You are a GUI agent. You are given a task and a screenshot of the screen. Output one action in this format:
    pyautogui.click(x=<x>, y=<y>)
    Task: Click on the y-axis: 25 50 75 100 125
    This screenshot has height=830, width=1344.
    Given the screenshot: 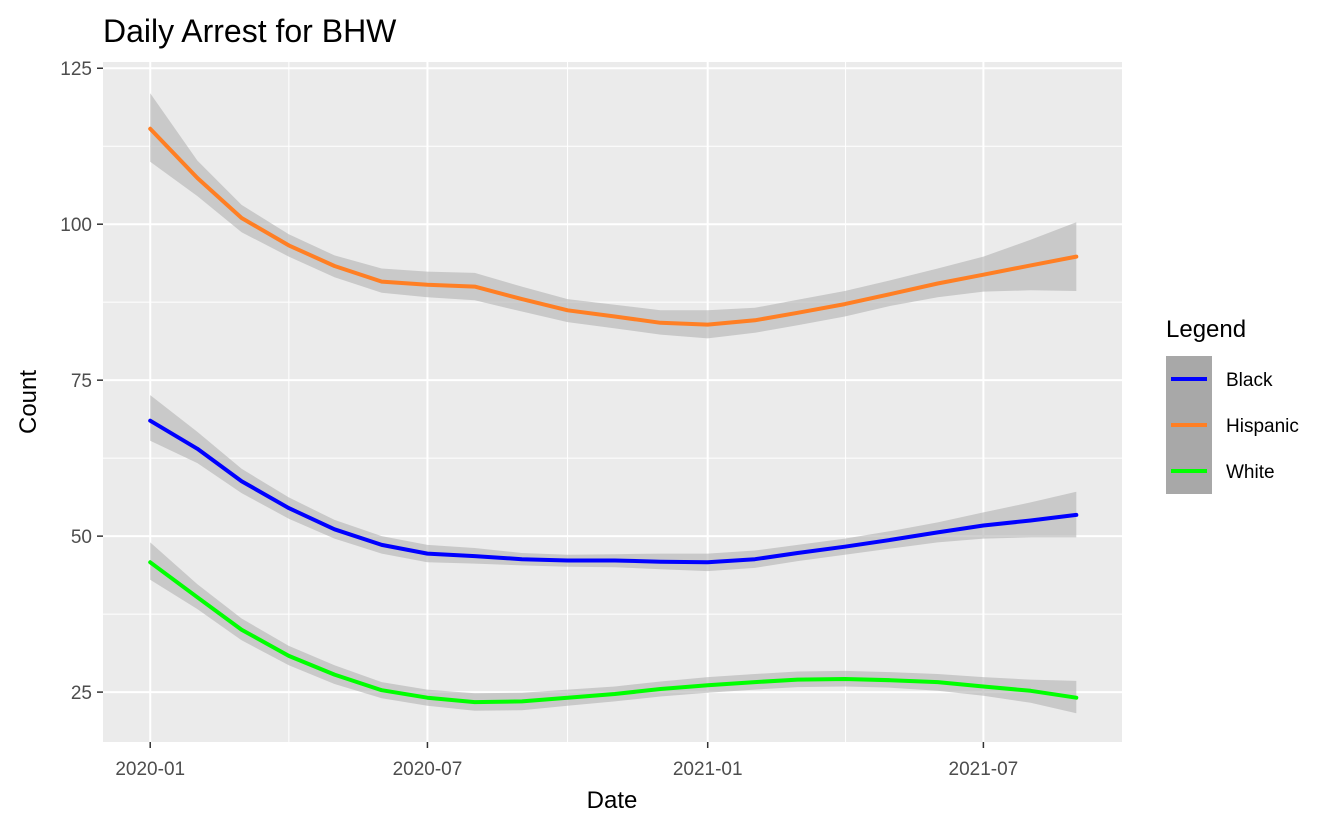 What is the action you would take?
    pyautogui.click(x=81, y=381)
    